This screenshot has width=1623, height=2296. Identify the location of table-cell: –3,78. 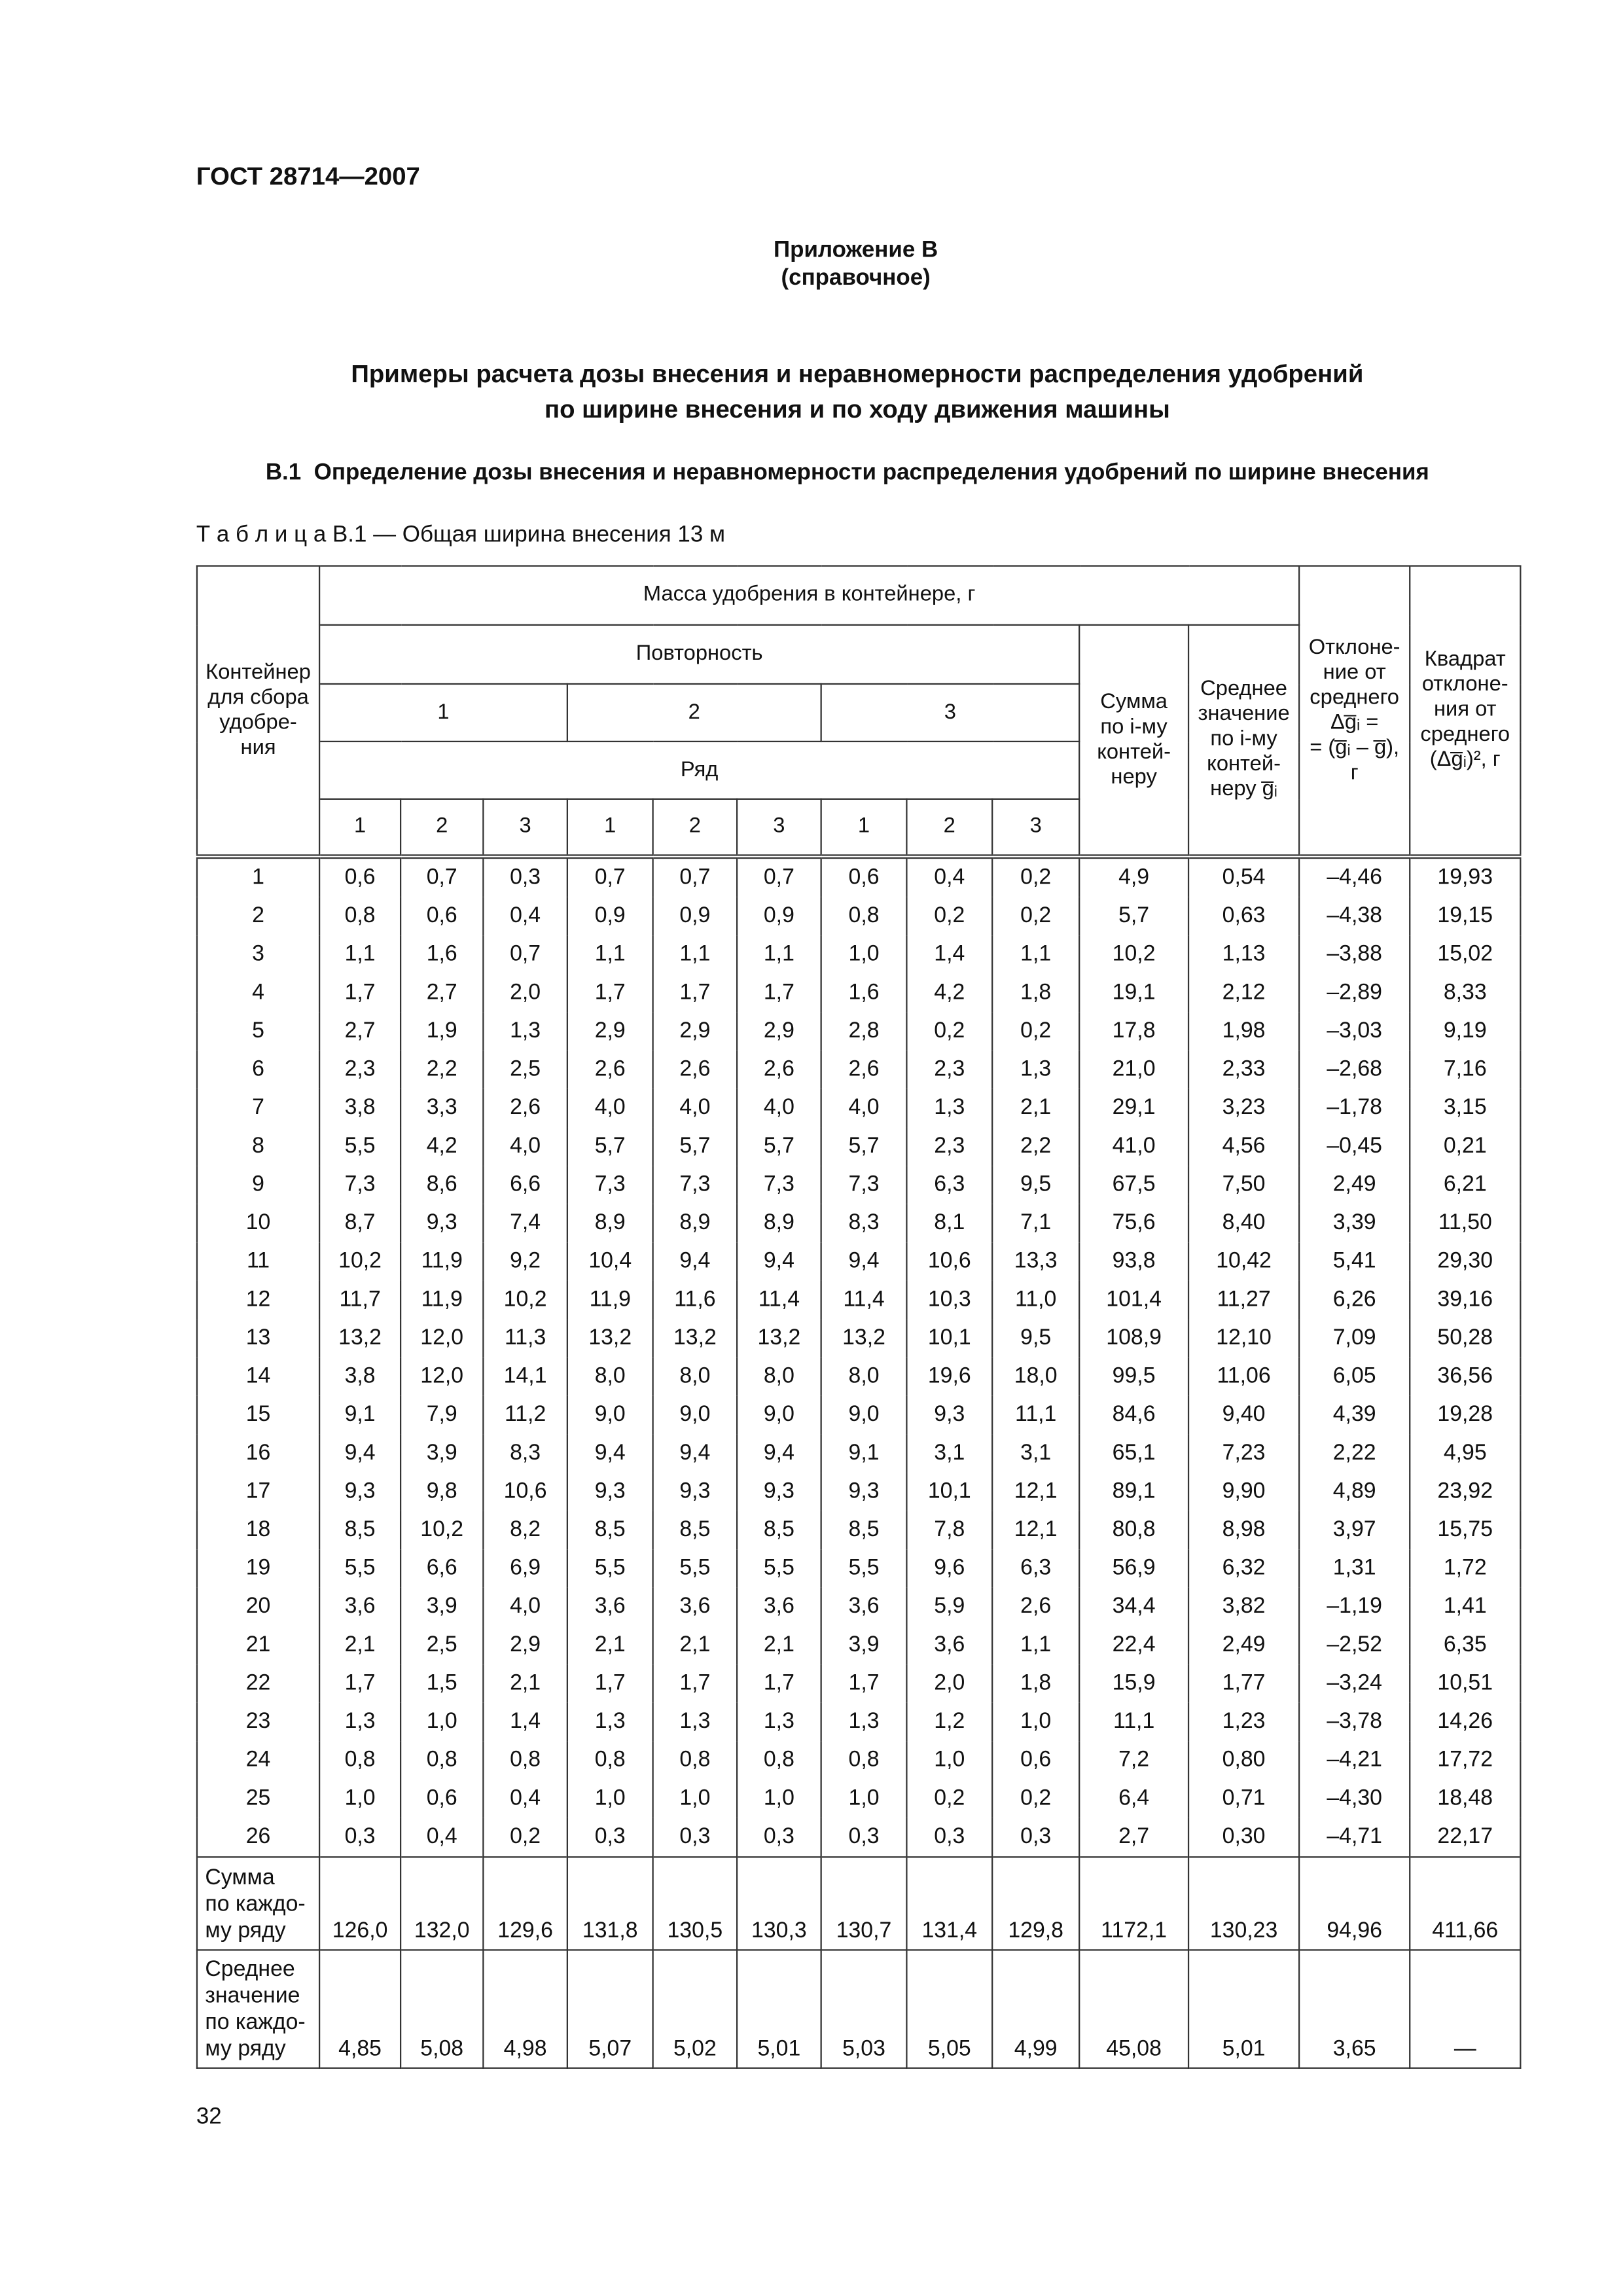
(1354, 1722).